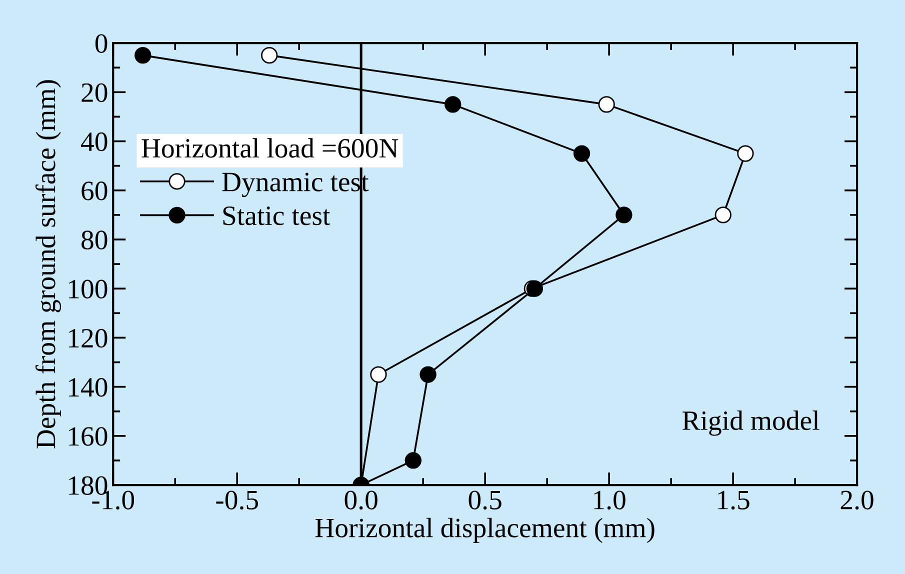  I want to click on x-tick-label: 1.5, so click(734, 500).